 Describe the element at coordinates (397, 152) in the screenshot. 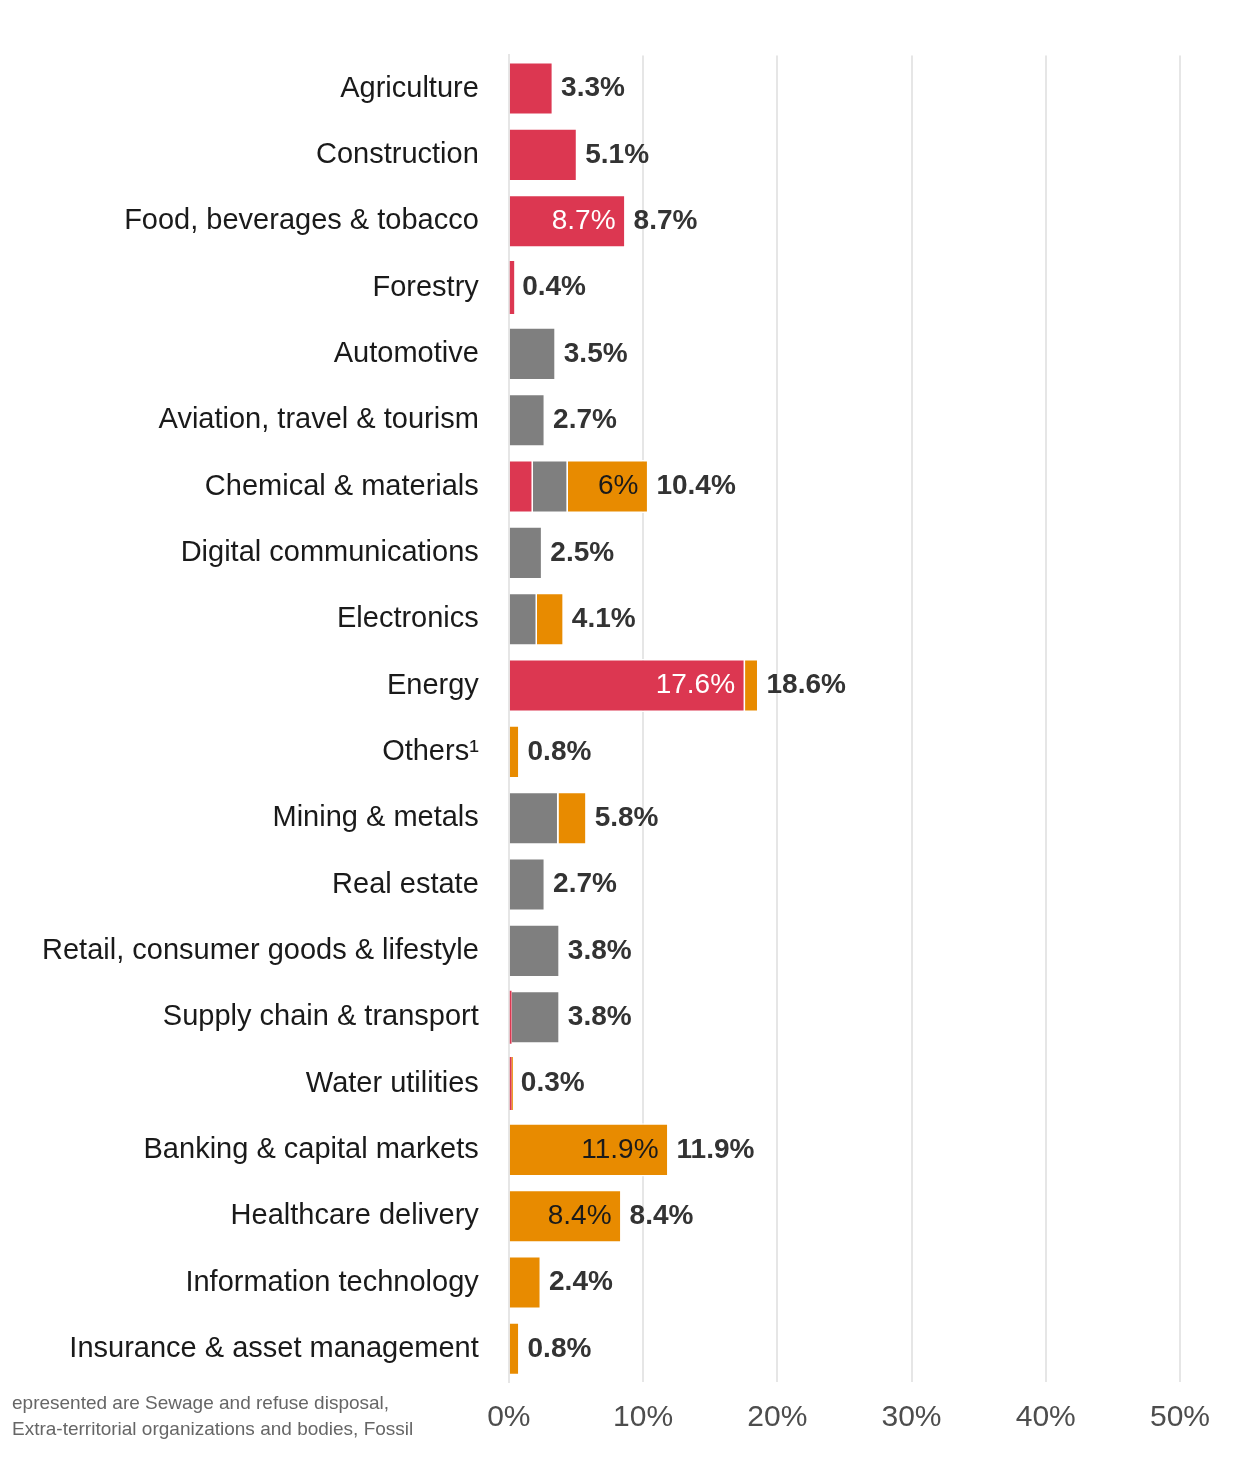

I see `y-tick-label: Construction` at that location.